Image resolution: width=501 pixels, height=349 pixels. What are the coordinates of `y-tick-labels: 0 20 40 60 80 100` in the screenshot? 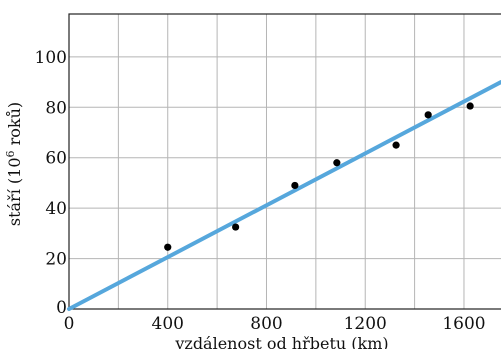 It's located at (51, 183).